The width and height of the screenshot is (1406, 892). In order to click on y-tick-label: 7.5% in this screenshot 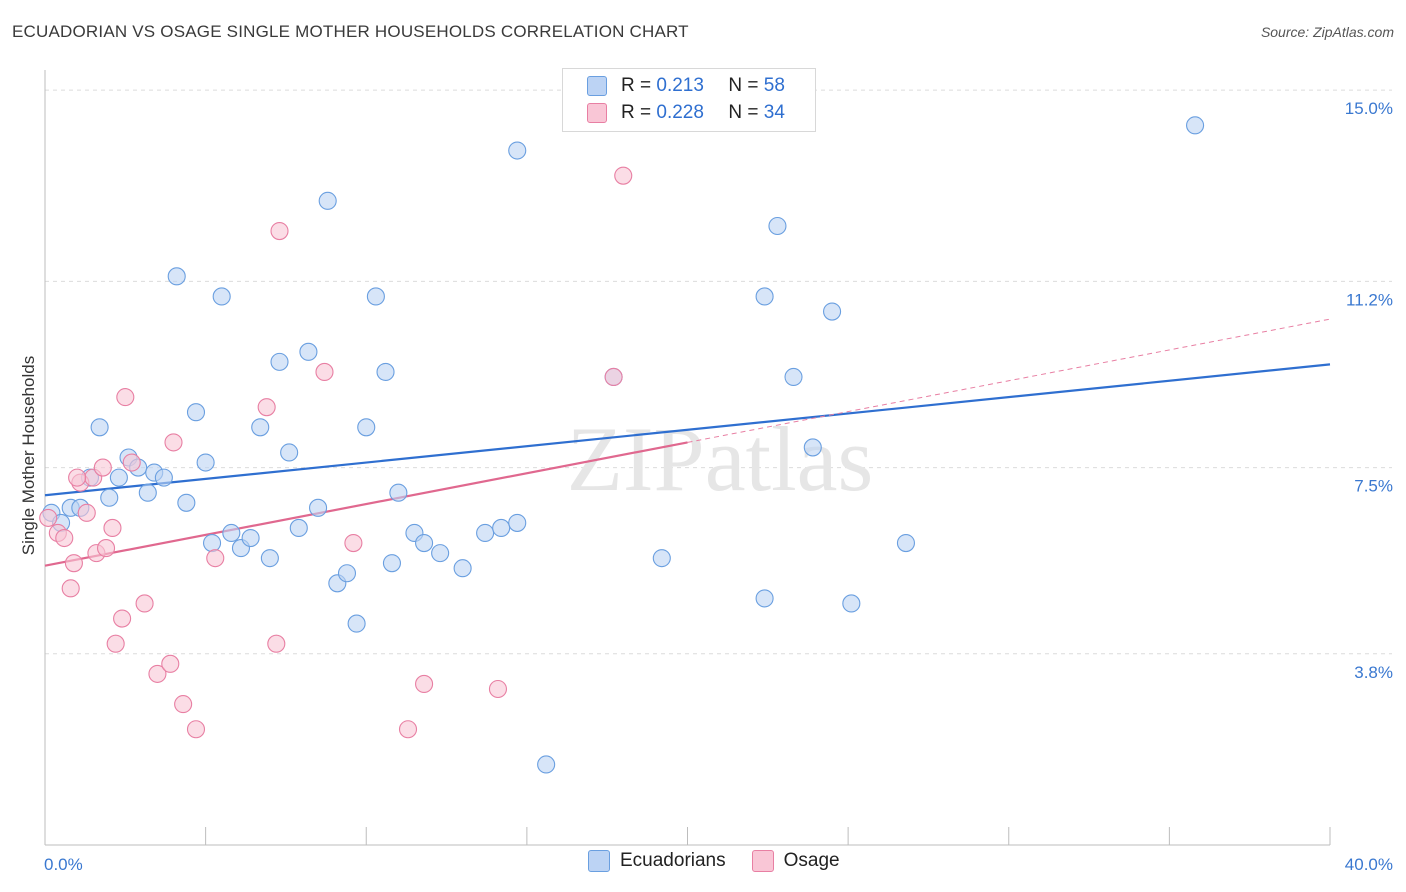, I will do `click(1373, 486)`.